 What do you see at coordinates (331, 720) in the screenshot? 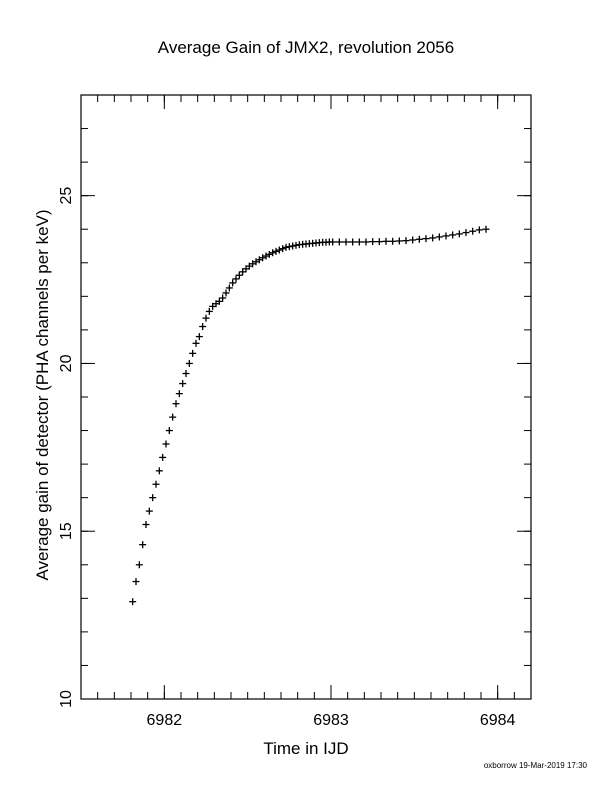
I see `x-tick-label: 6983` at bounding box center [331, 720].